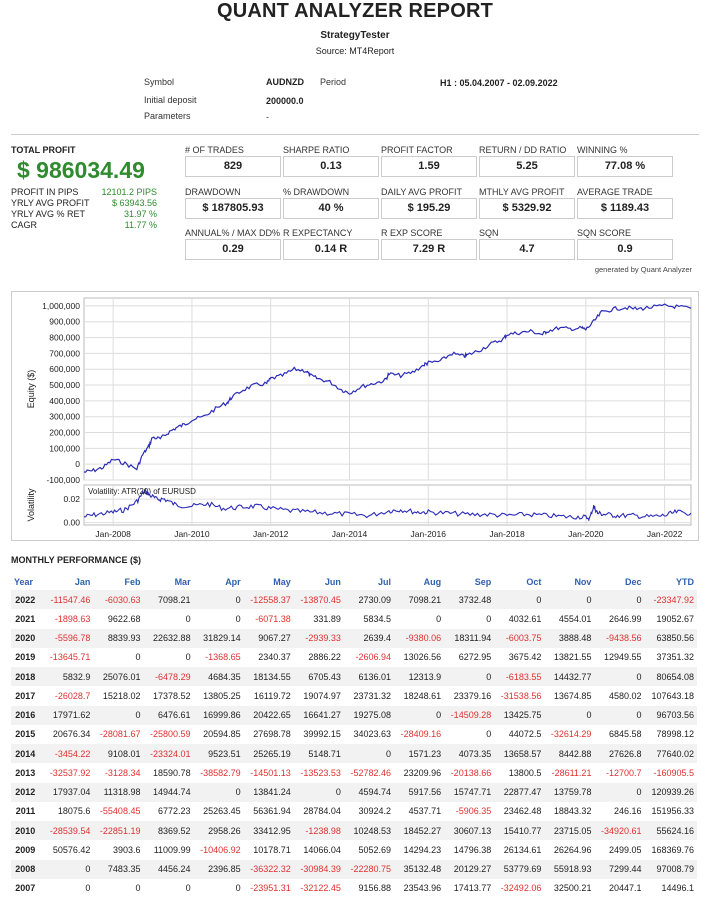 This screenshot has width=710, height=924. Describe the element at coordinates (25, 849) in the screenshot. I see `year-cell: 2009` at that location.